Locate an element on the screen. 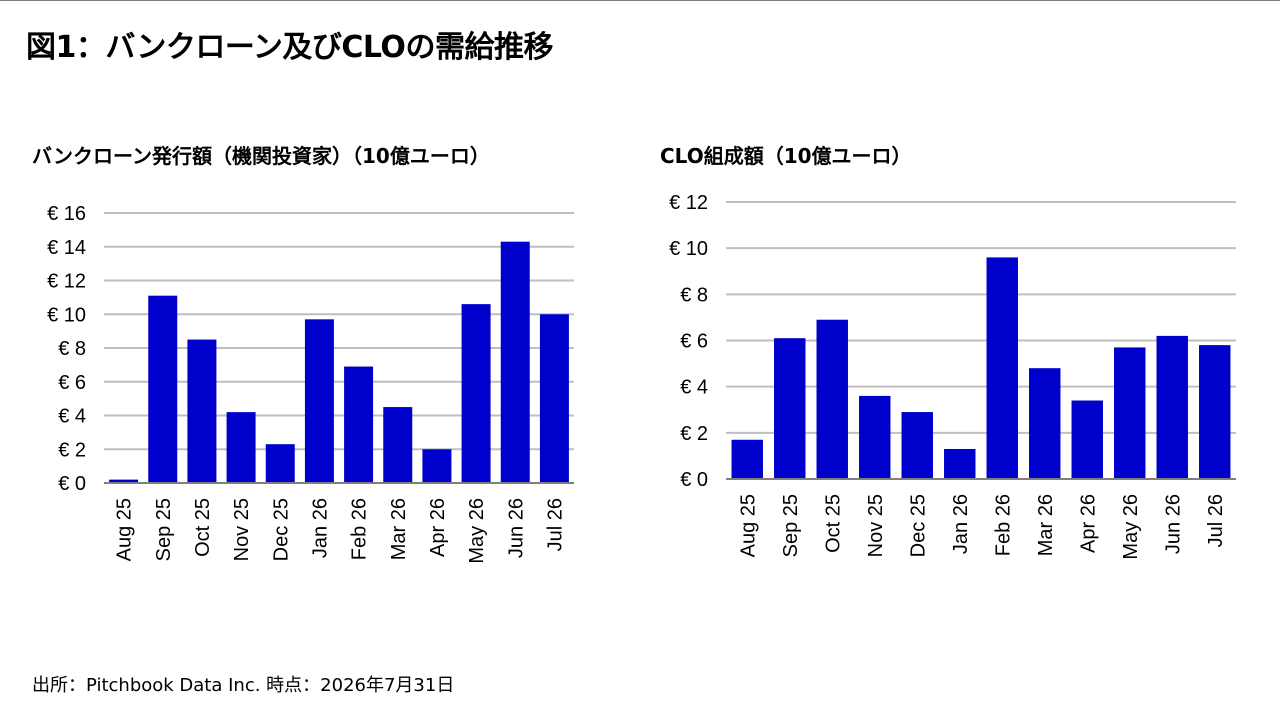 The width and height of the screenshot is (1280, 720). clo-y-tick-label: € 0 is located at coordinates (694, 480).